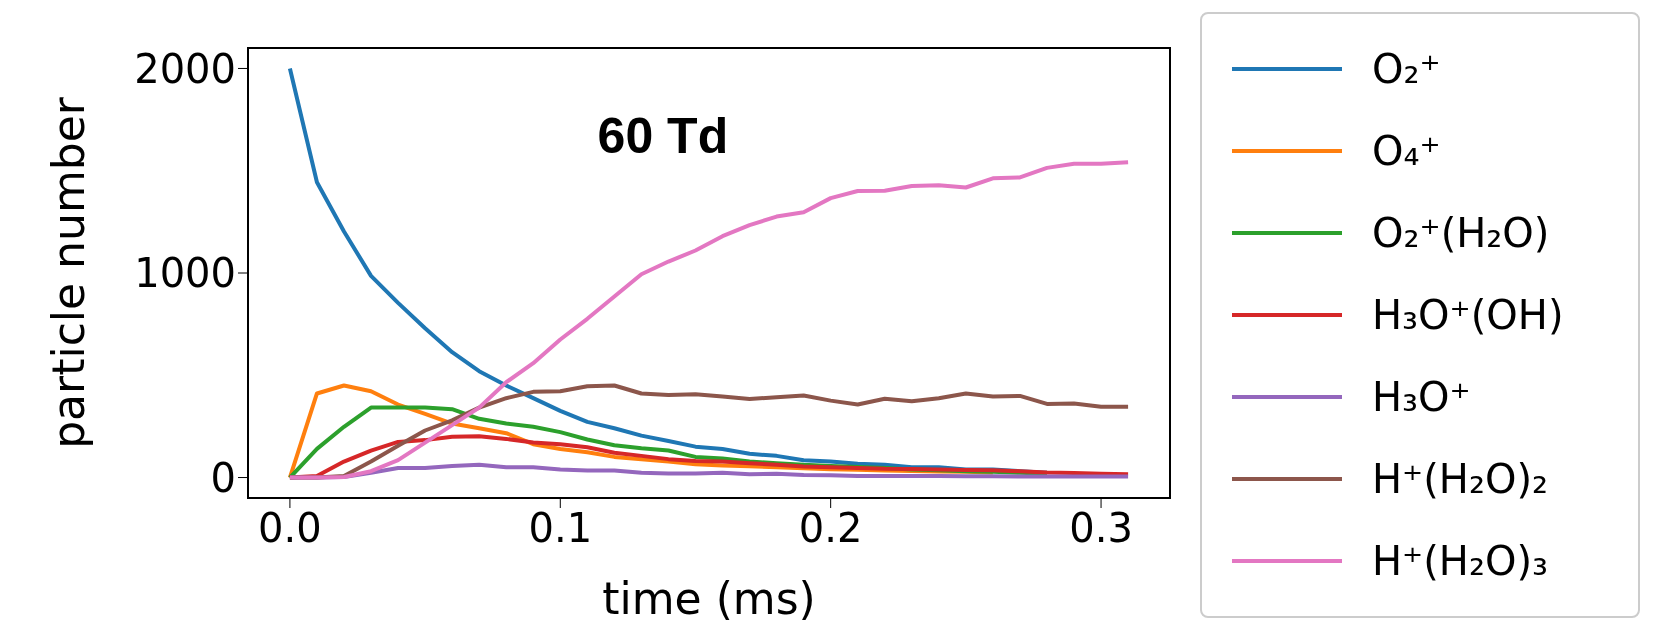  What do you see at coordinates (1421, 397) in the screenshot?
I see `legend-label: H₃O⁺` at bounding box center [1421, 397].